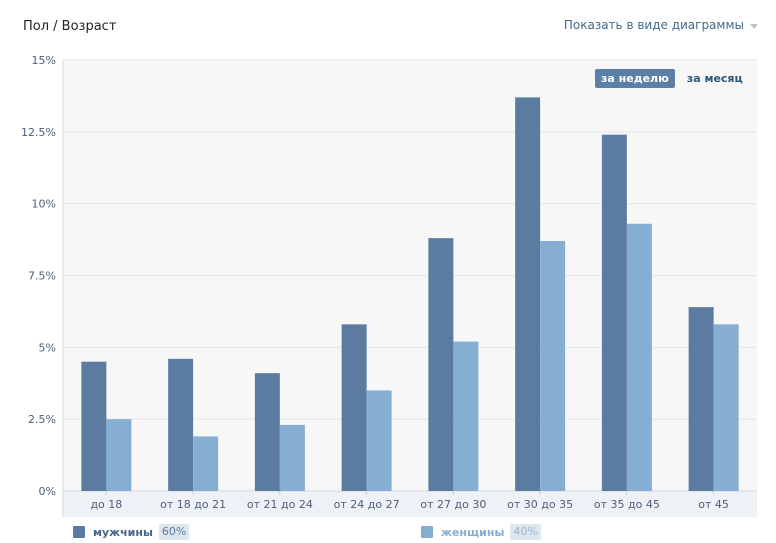 This screenshot has height=543, width=776. Describe the element at coordinates (47, 491) in the screenshot. I see `y-tick-label: 0%` at that location.